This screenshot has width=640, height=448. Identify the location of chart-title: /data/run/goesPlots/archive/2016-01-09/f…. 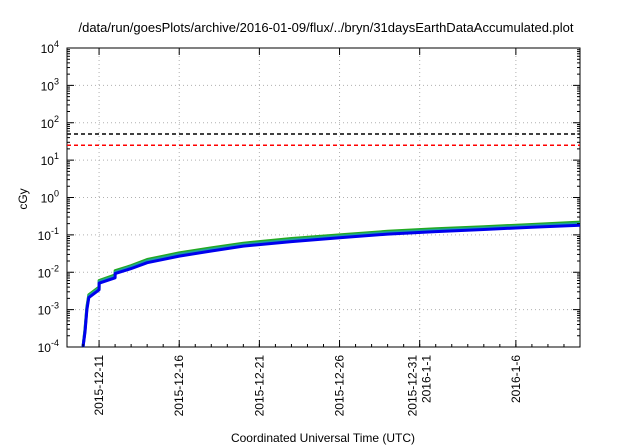
(325, 27).